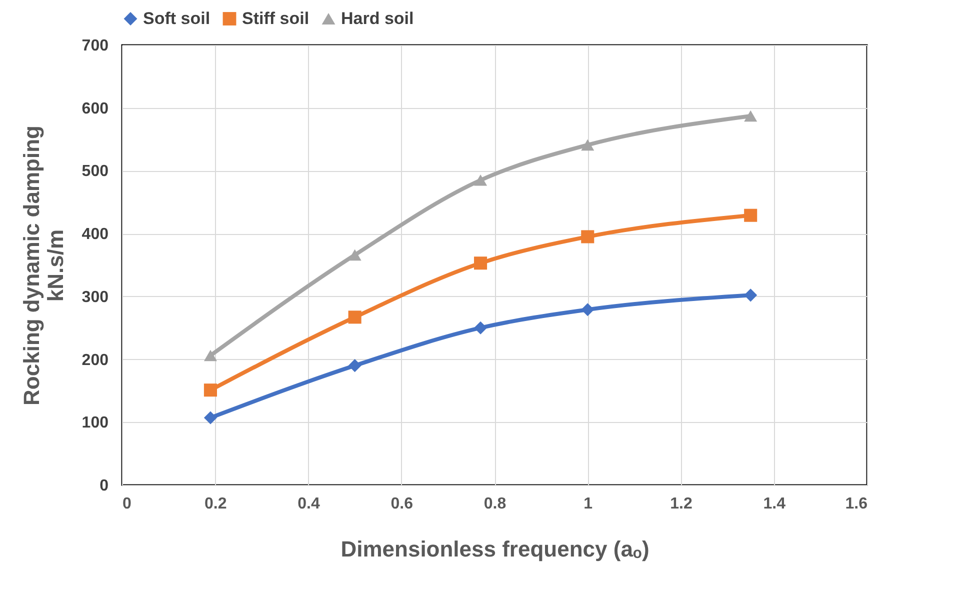 The width and height of the screenshot is (956, 616). Describe the element at coordinates (774, 504) in the screenshot. I see `x-tick-label: 1.4` at that location.